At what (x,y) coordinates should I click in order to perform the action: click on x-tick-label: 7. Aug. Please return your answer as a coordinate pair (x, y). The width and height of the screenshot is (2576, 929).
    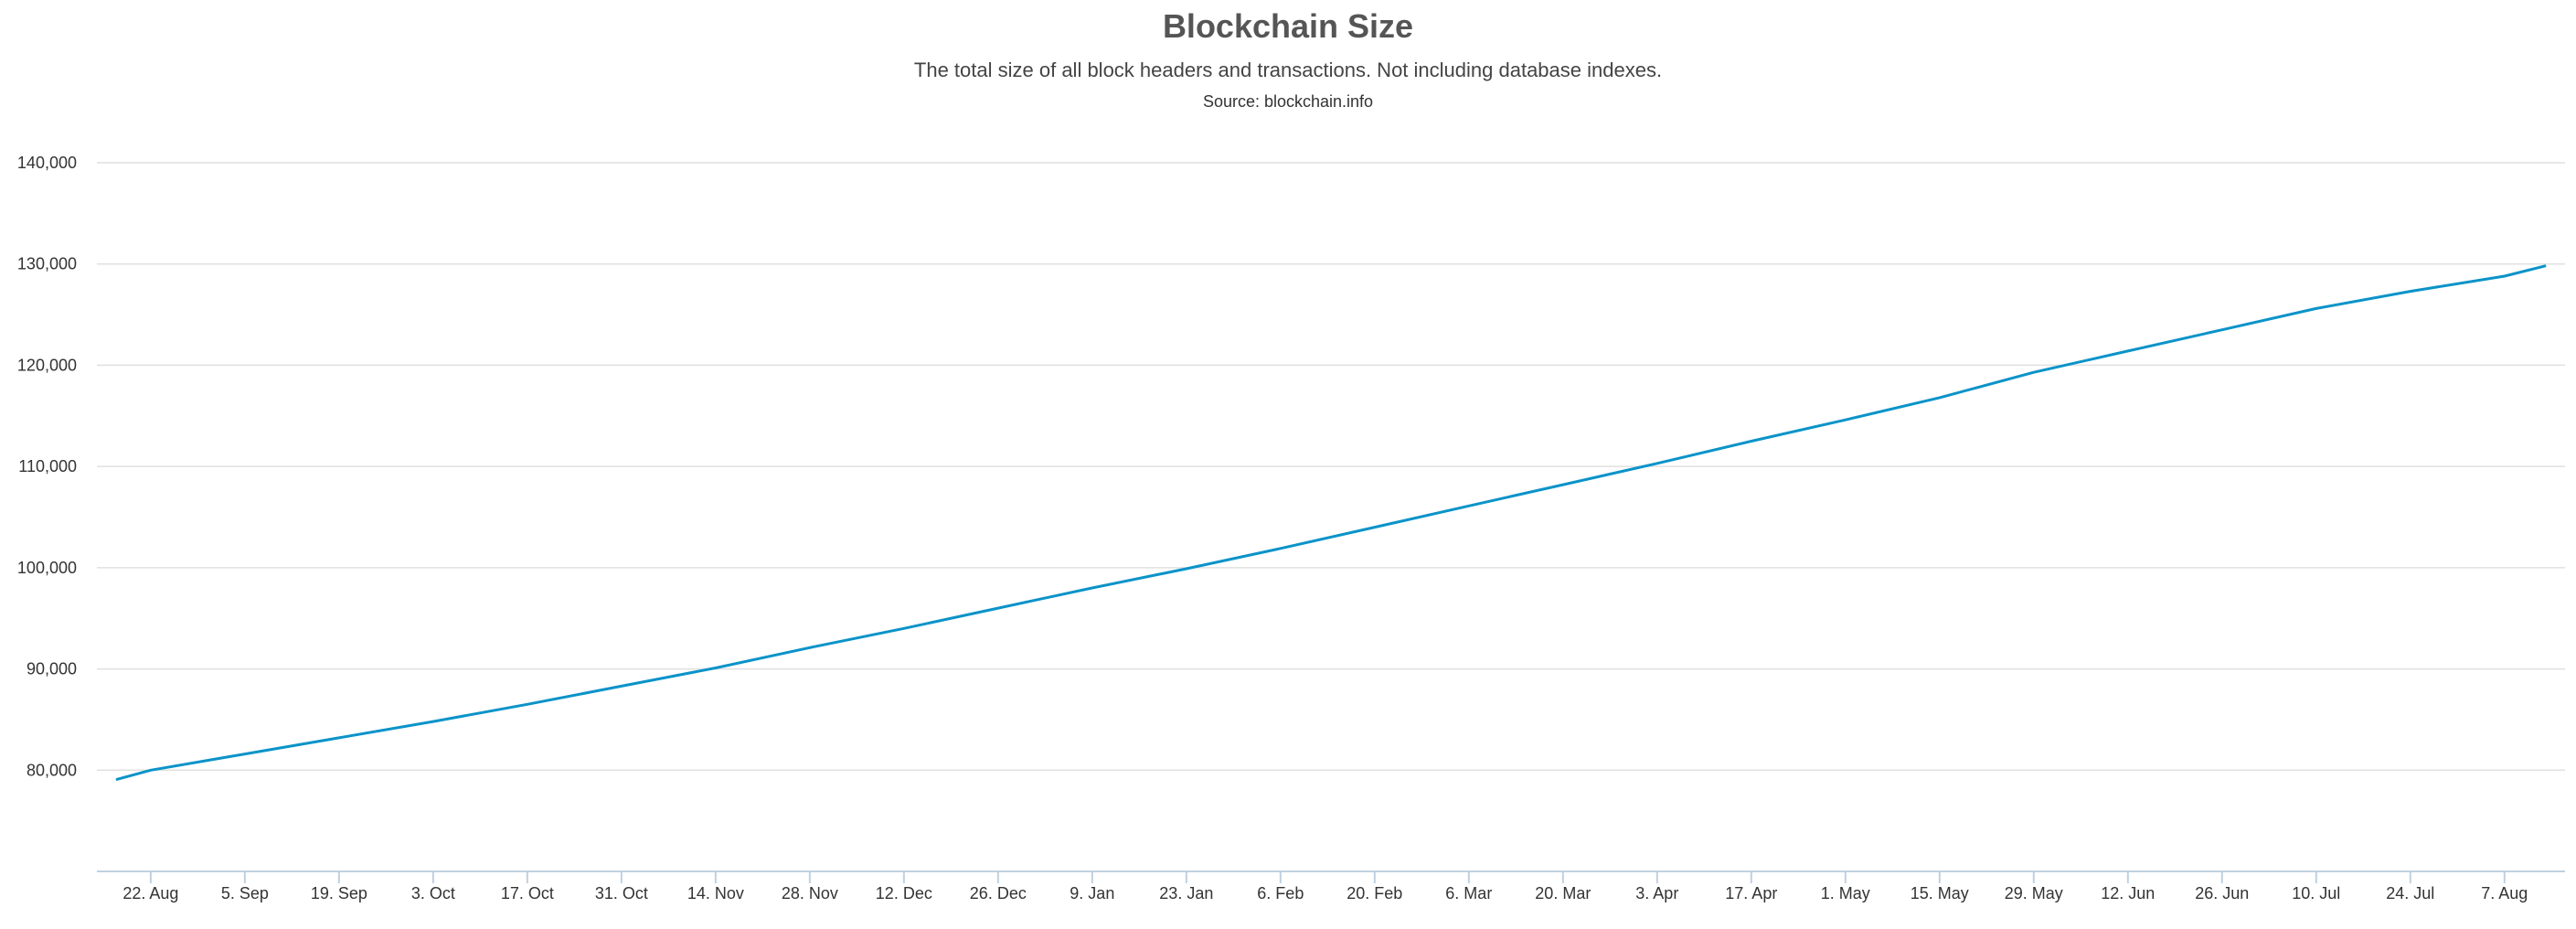
    Looking at the image, I should click on (2504, 893).